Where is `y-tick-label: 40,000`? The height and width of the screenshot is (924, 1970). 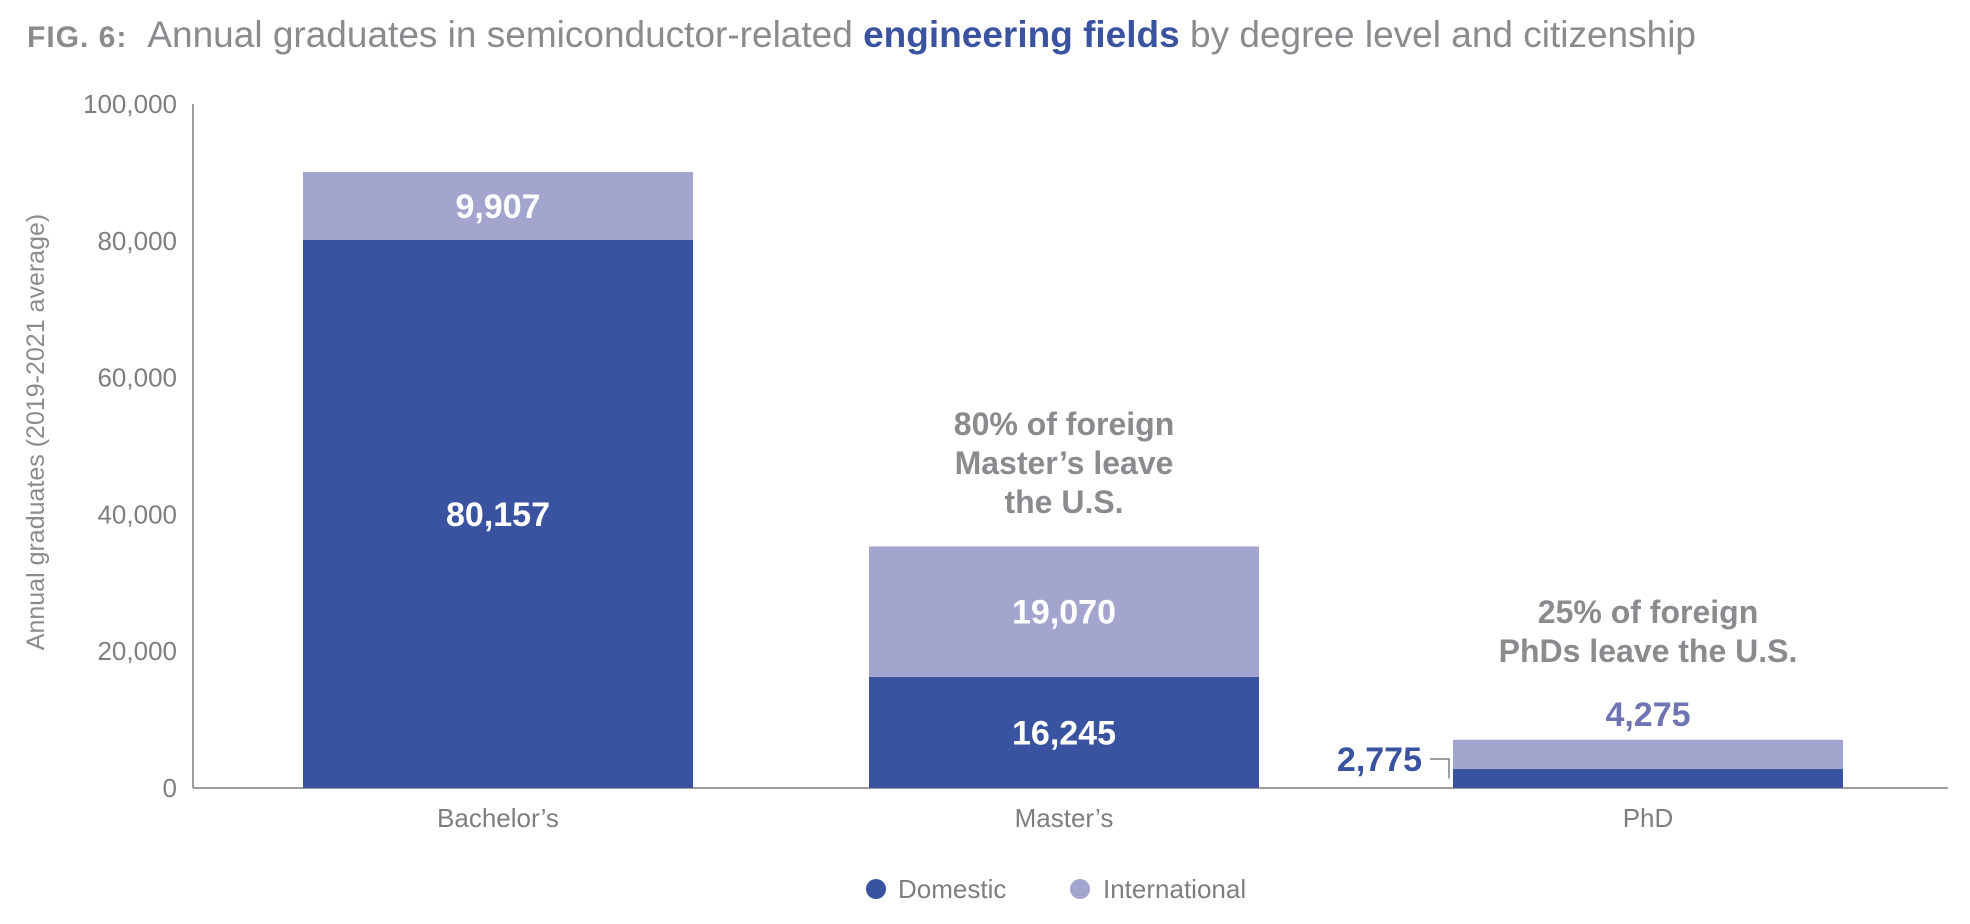 y-tick-label: 40,000 is located at coordinates (137, 514).